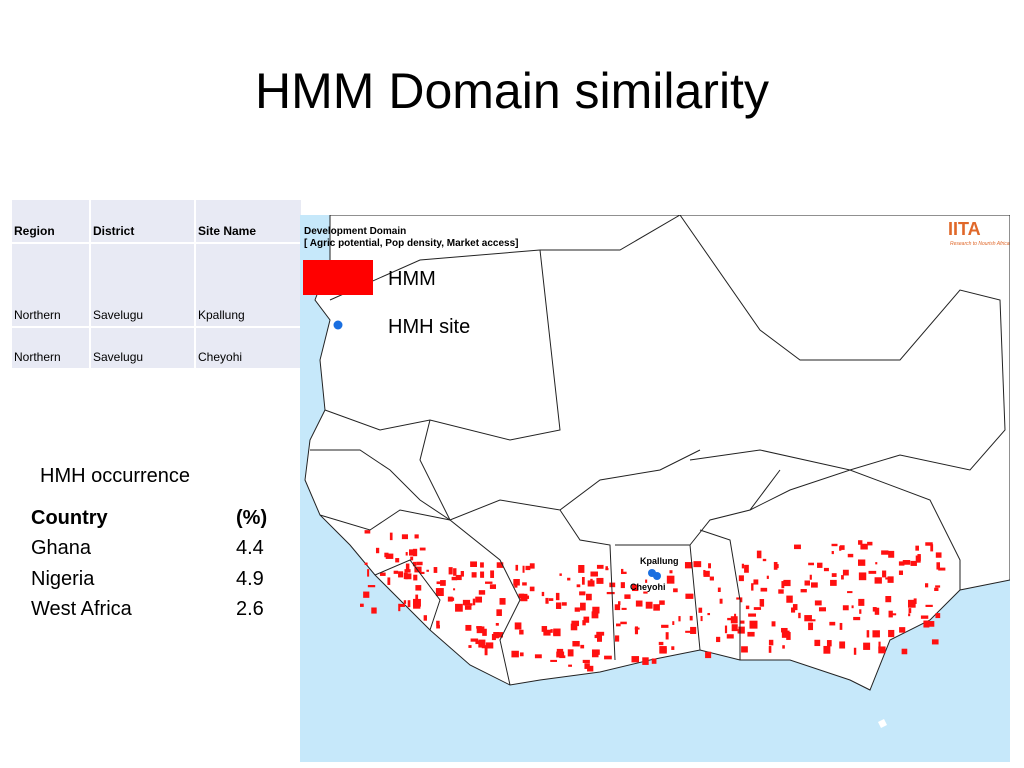 The width and height of the screenshot is (1024, 768). What do you see at coordinates (512, 91) in the screenshot?
I see `slide-title: HMM Domain similarity` at bounding box center [512, 91].